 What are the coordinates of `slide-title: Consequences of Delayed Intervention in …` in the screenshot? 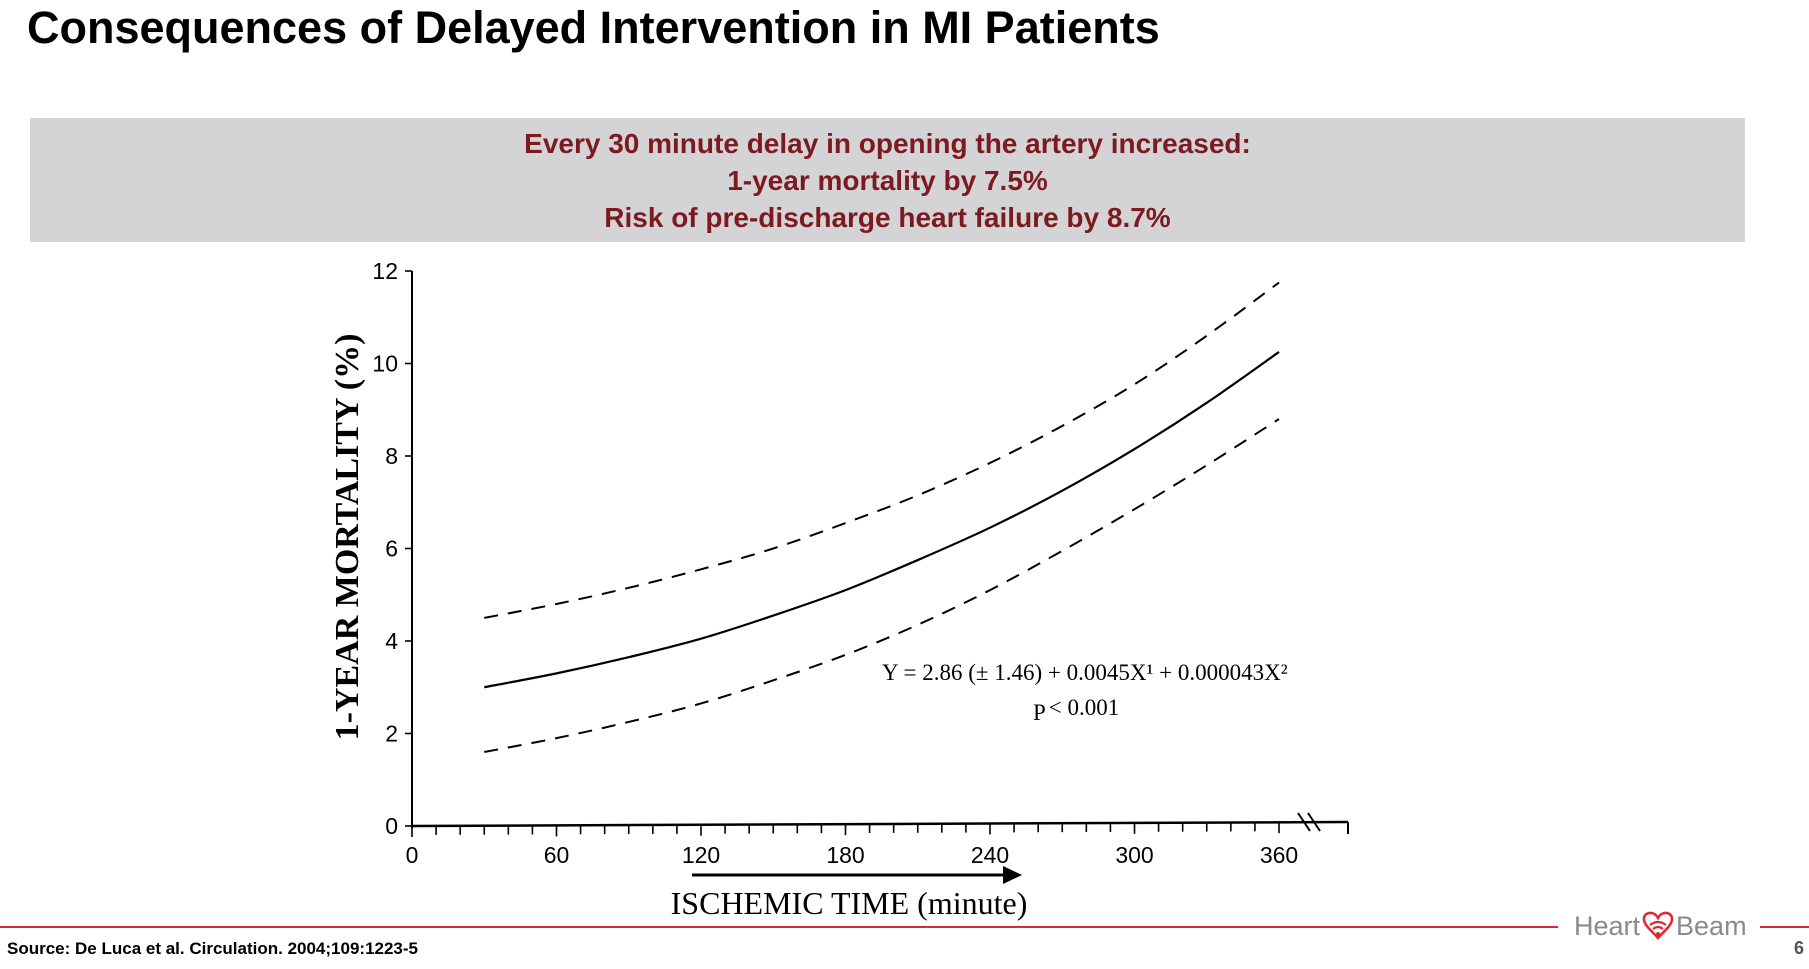 It's located at (593, 27).